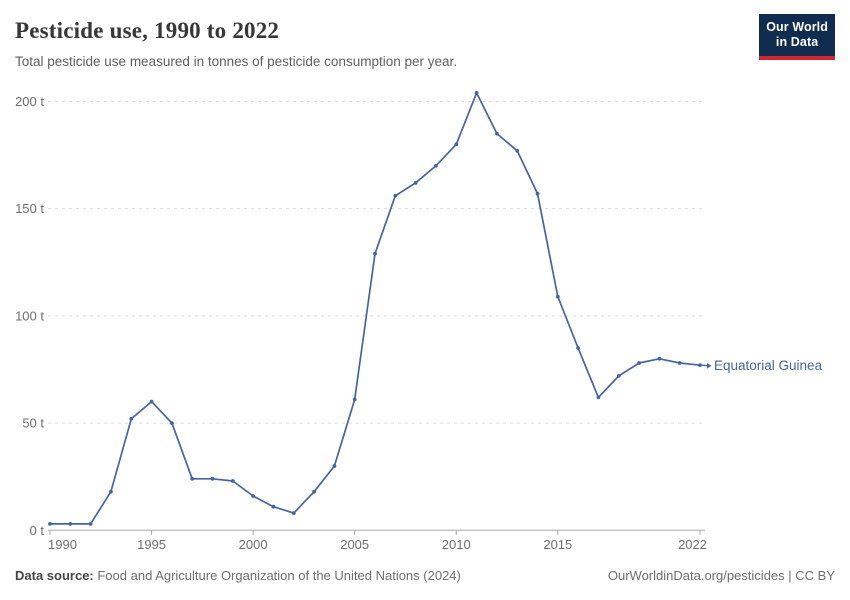 Image resolution: width=850 pixels, height=600 pixels. Describe the element at coordinates (721, 575) in the screenshot. I see `license-note: OurWorldinData.org/pesticides | CC BY` at that location.